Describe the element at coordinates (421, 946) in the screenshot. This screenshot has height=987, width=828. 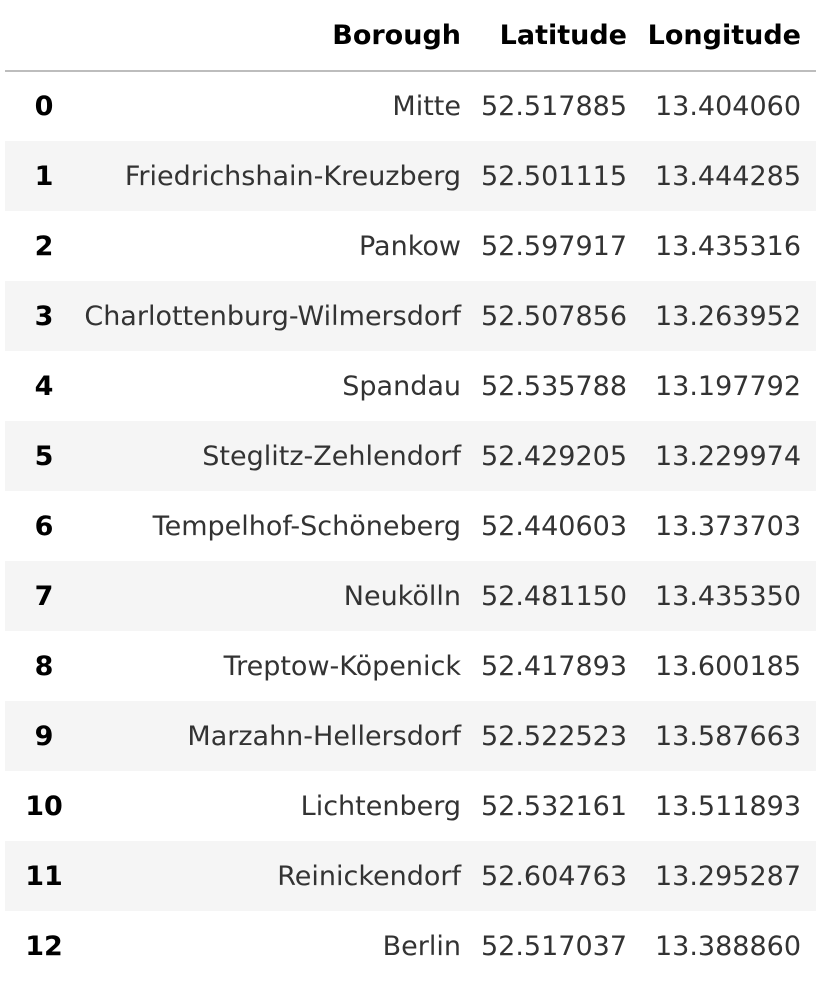
I see `borough-cell: Berlin` at that location.